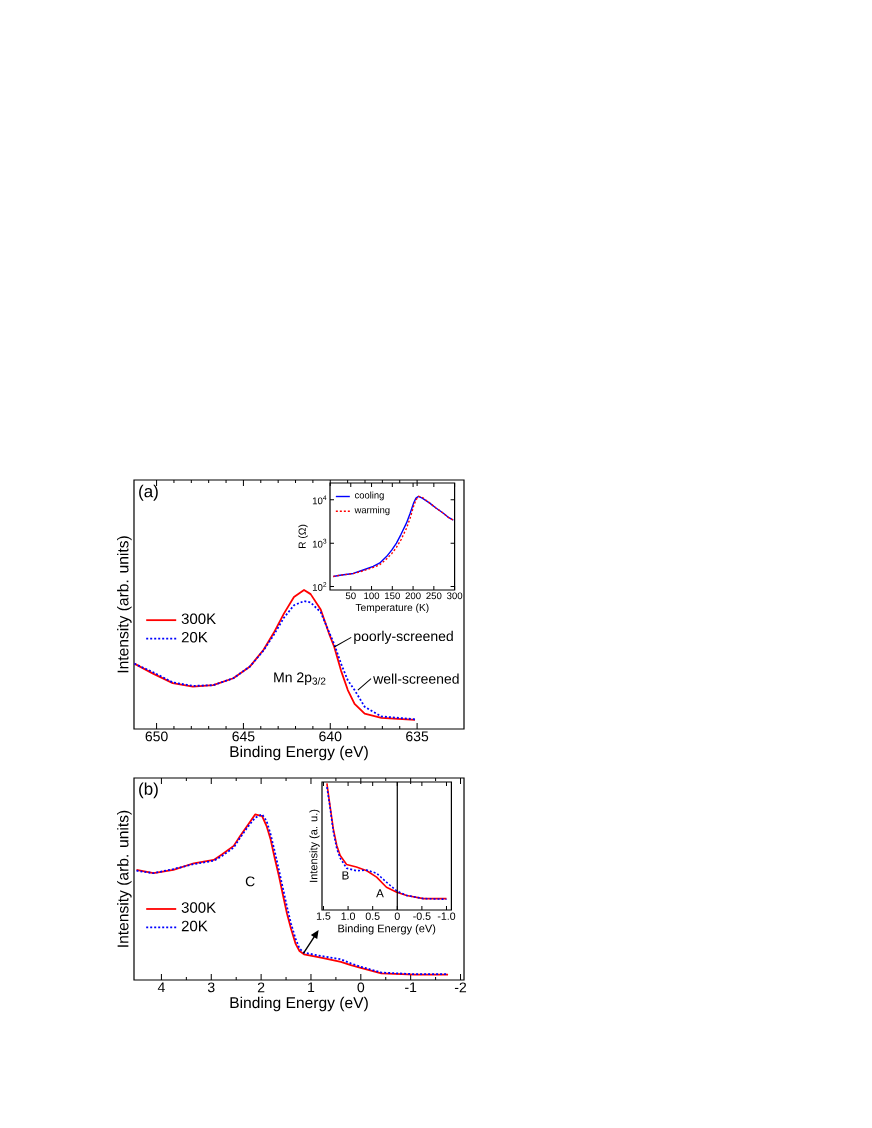 The height and width of the screenshot is (1128, 872). What do you see at coordinates (148, 492) in the screenshot?
I see `text: (a)` at bounding box center [148, 492].